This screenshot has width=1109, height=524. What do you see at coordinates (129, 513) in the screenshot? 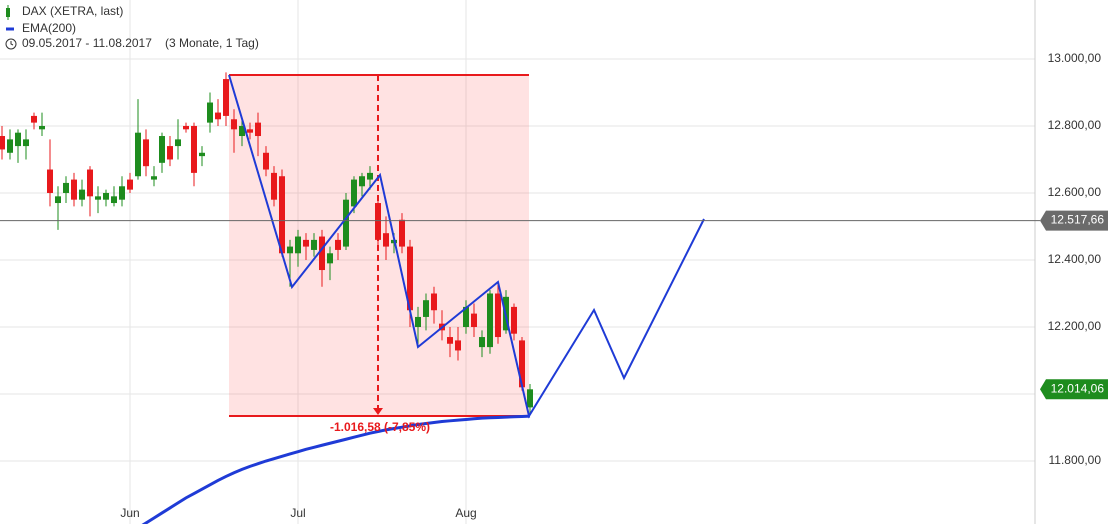
I see `x-tick-label: Jun` at bounding box center [129, 513].